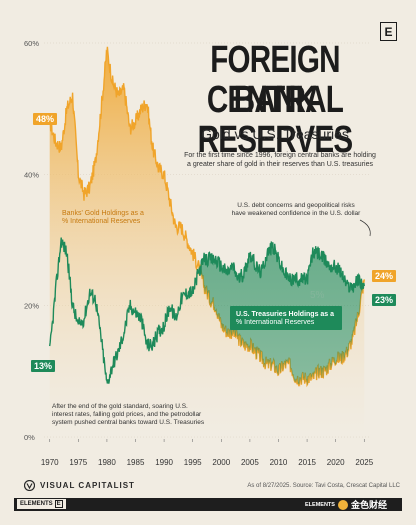  Describe the element at coordinates (193, 462) in the screenshot. I see `x-tick-label: 1995` at that location.